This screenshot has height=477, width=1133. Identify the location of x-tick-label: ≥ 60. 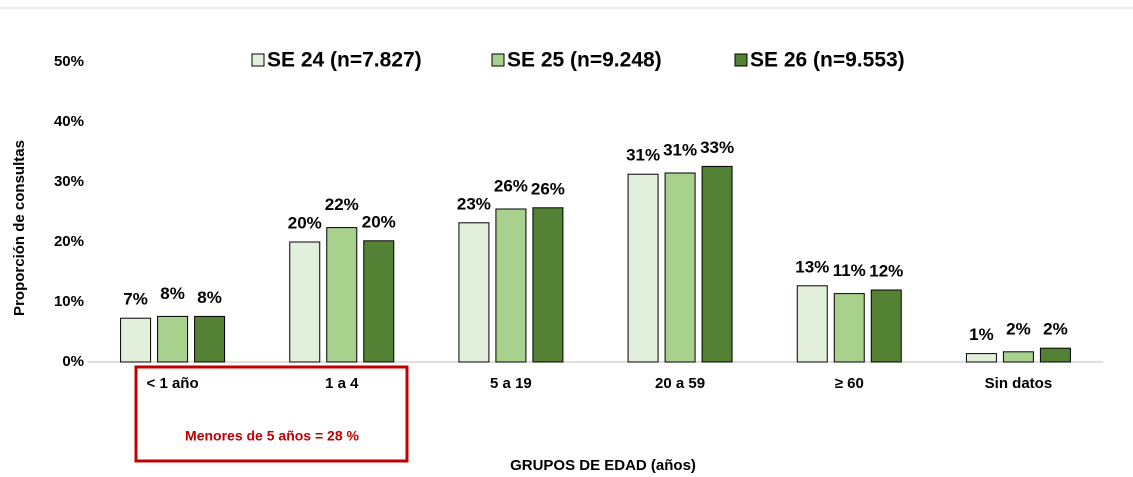
(849, 383).